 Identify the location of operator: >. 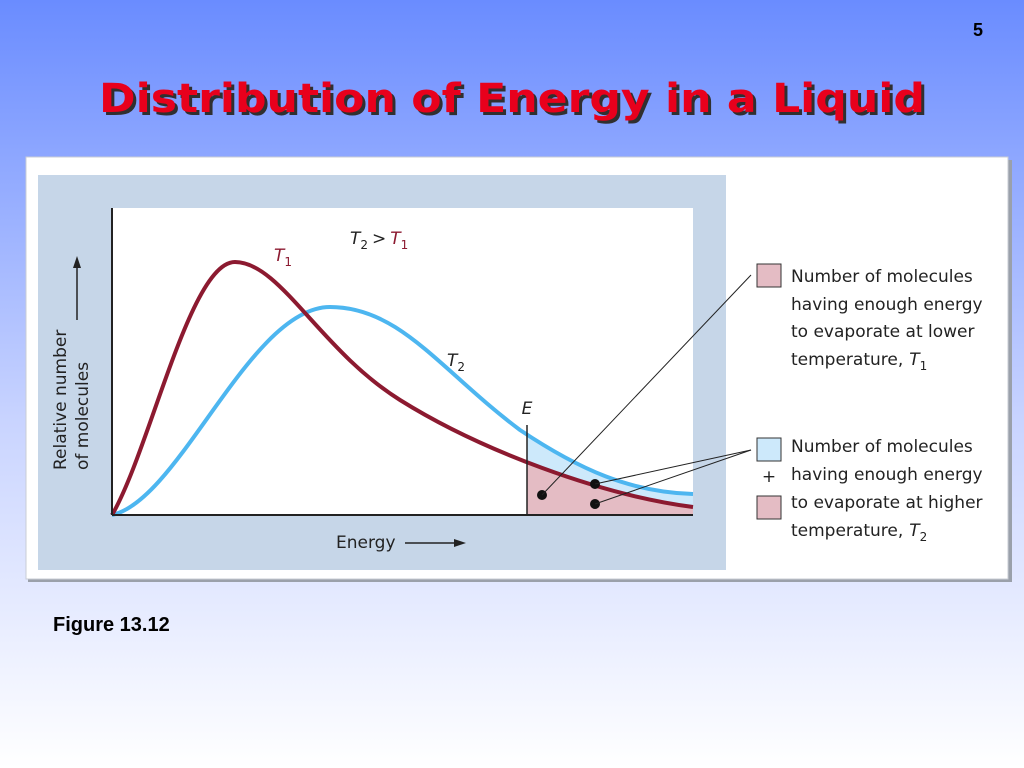
(379, 239).